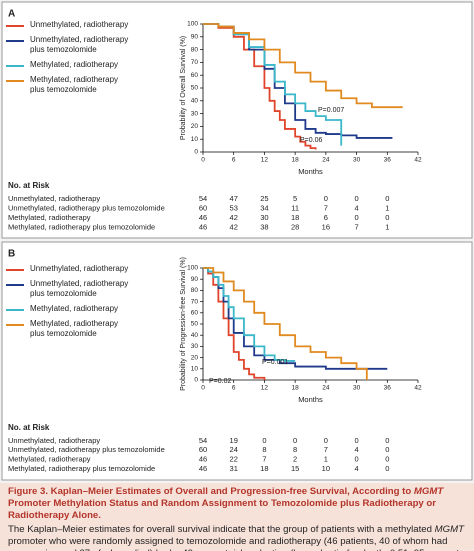 Image resolution: width=474 pixels, height=551 pixels. What do you see at coordinates (203, 160) in the screenshot?
I see `x-tick-label: 0` at bounding box center [203, 160].